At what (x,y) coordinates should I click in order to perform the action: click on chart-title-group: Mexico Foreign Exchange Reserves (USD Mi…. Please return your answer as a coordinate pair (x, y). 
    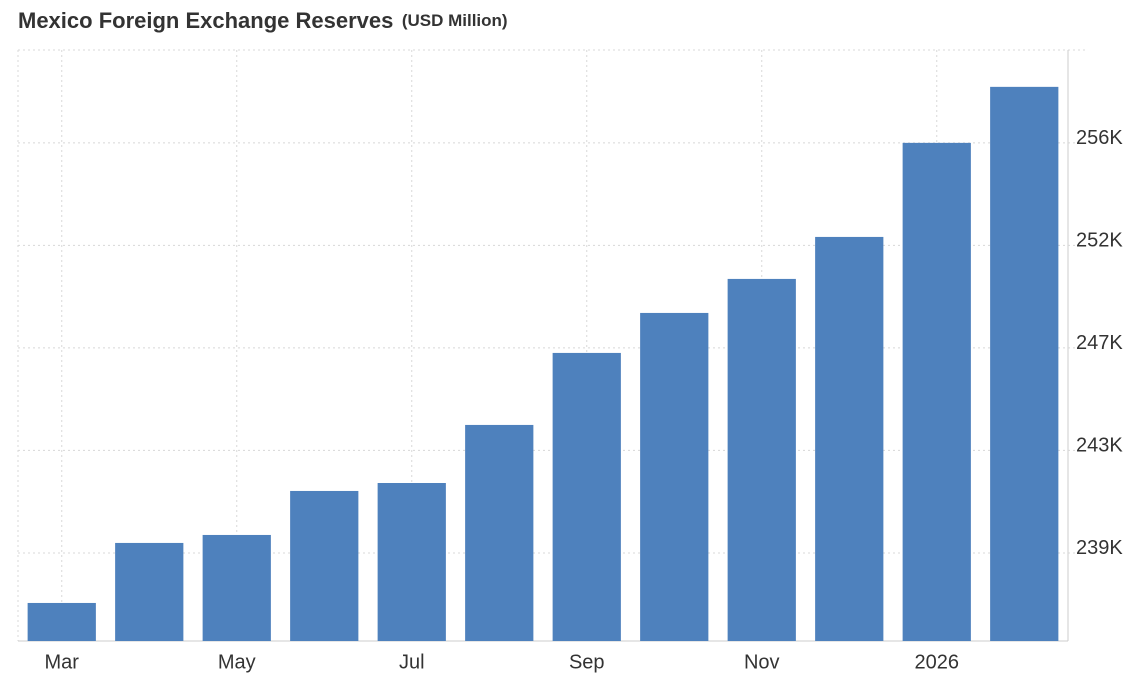
    Looking at the image, I should click on (263, 20).